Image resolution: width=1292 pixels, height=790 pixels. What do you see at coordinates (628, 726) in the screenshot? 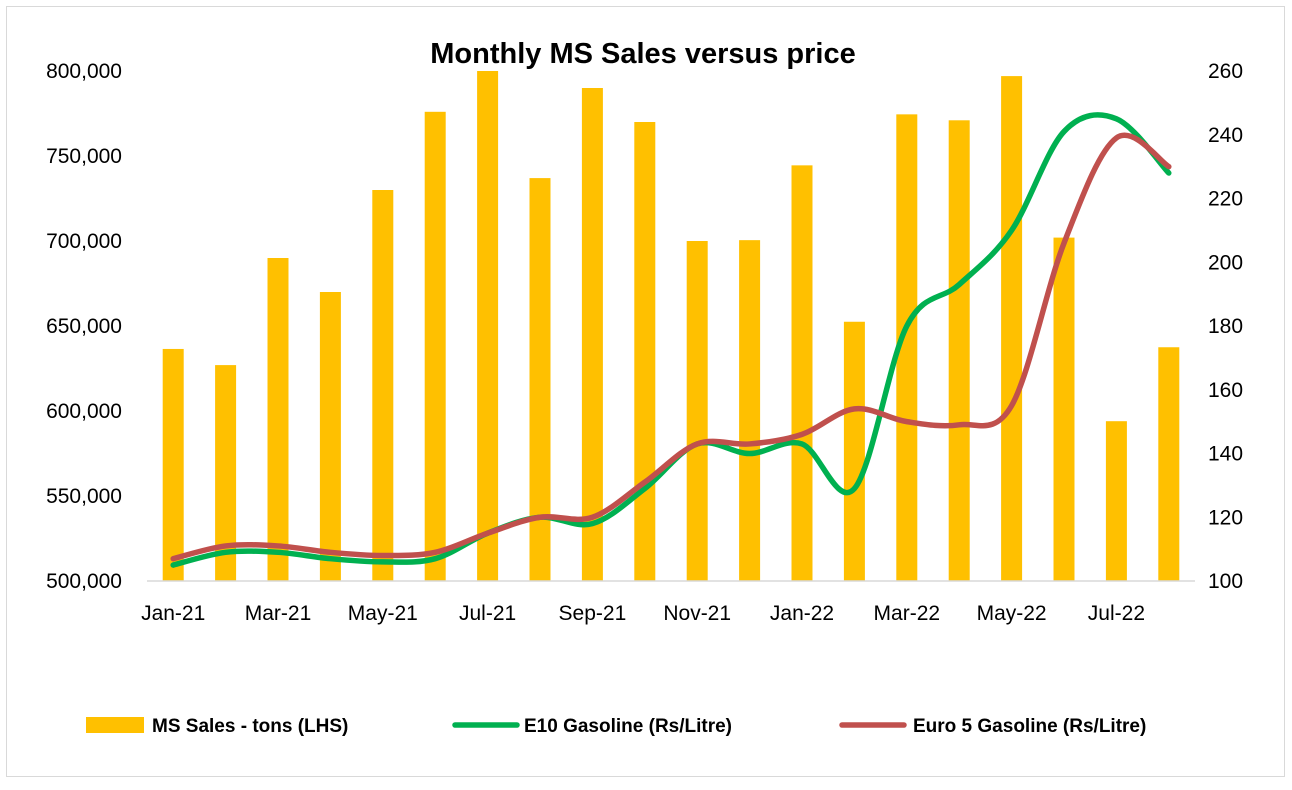
I see `legend-label: E10 Gasoline (Rs/Litre)` at bounding box center [628, 726].